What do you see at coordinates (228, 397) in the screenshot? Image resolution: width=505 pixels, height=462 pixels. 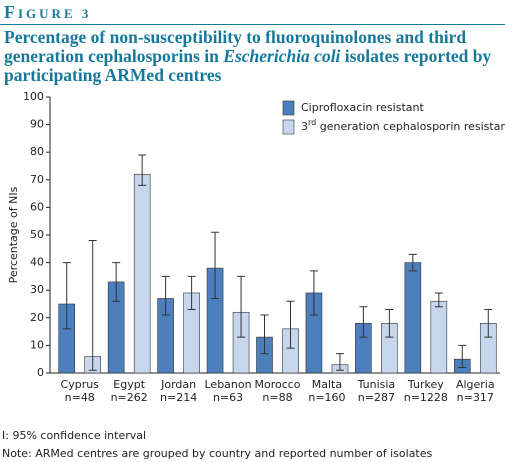 I see `x-tick-count: n=63` at bounding box center [228, 397].